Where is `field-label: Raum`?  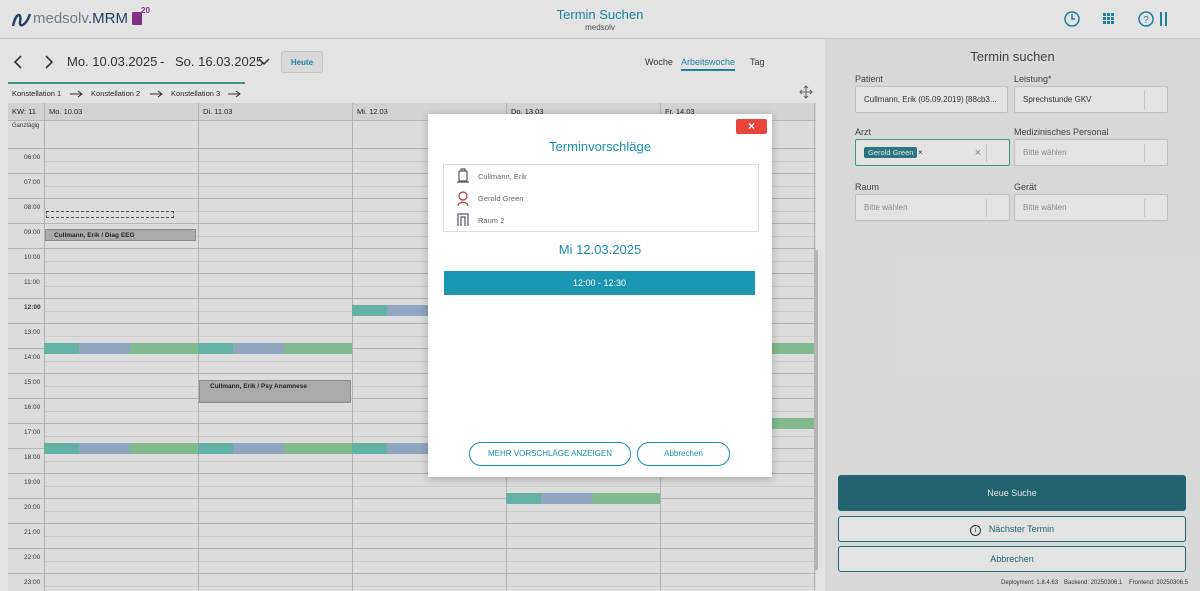 field-label: Raum is located at coordinates (867, 187).